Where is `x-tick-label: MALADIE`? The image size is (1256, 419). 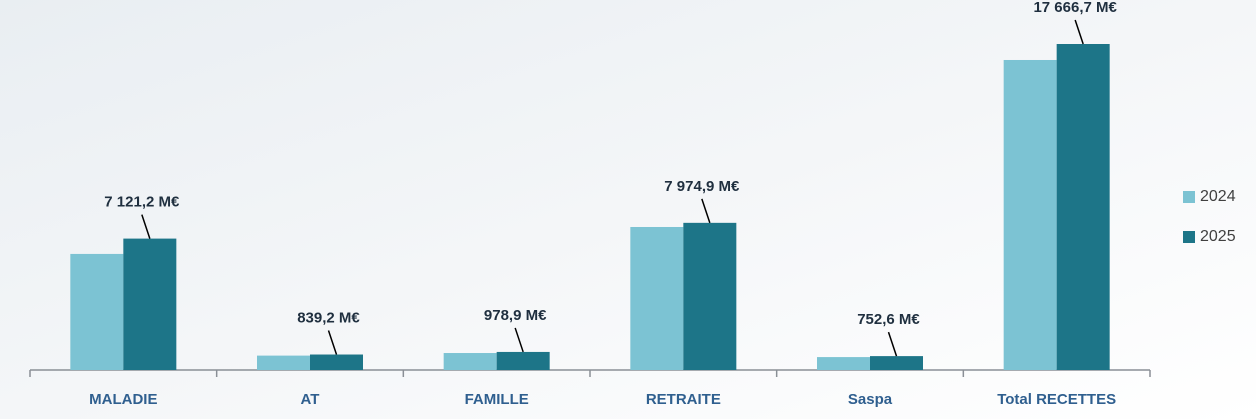 x-tick-label: MALADIE is located at coordinates (123, 399).